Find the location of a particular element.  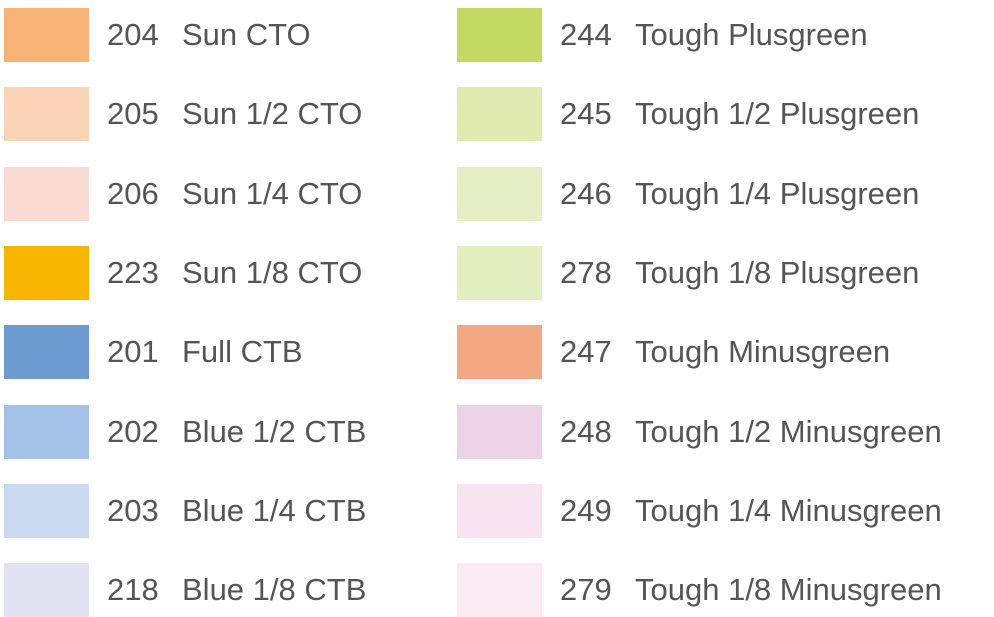

gel-name: Tough 1/8 Plusgreen is located at coordinates (777, 272).